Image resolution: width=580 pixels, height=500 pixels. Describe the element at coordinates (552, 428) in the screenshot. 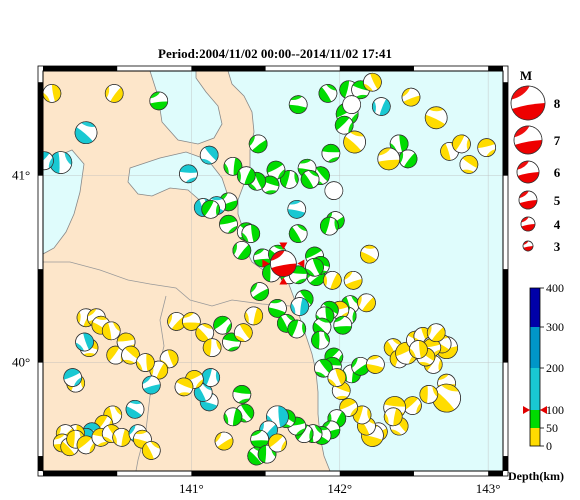

I see `depth-legend-label: 50` at that location.